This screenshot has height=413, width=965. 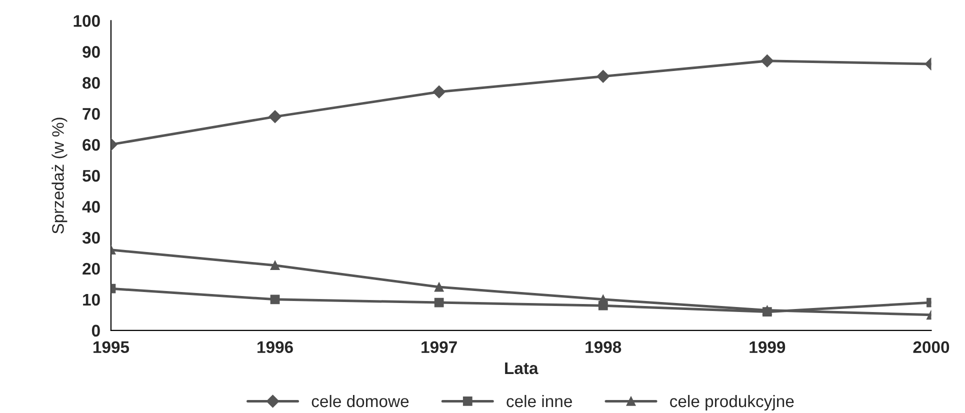 I want to click on x-tick-label: 2000, so click(x=931, y=347).